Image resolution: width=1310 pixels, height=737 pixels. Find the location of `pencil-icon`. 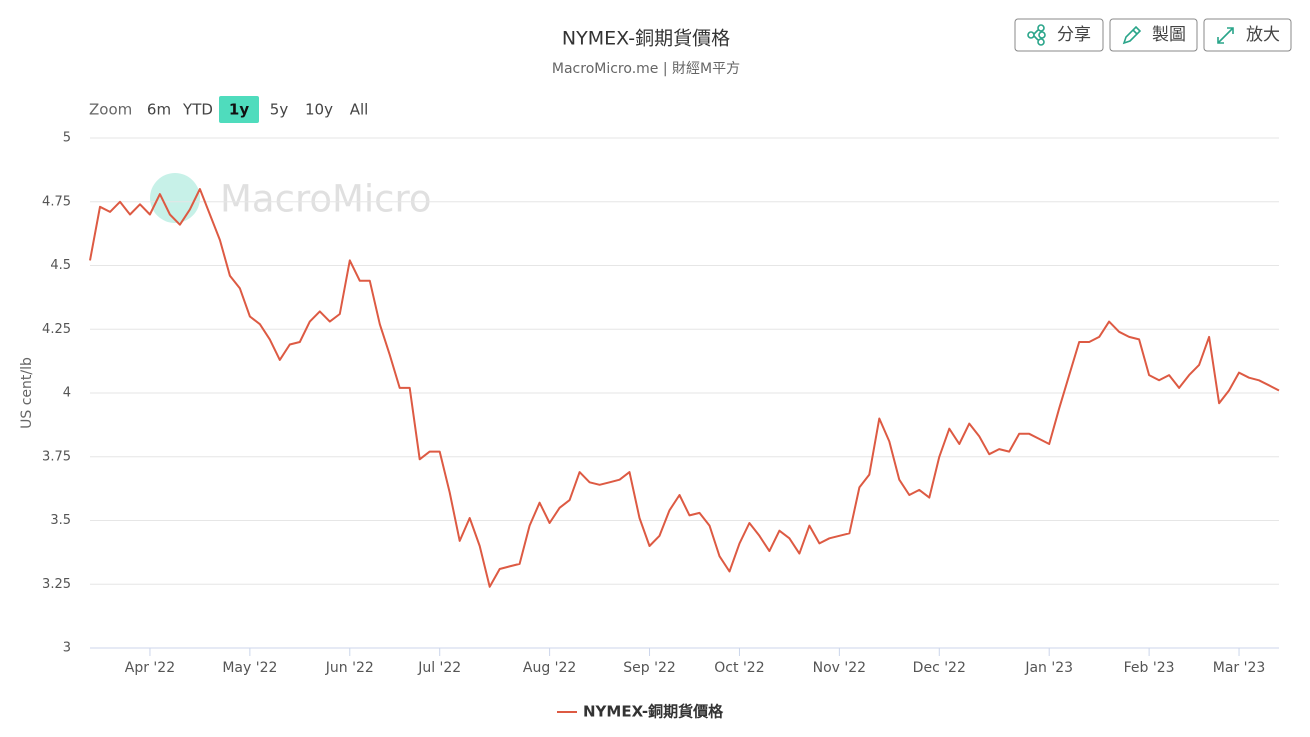

pencil-icon is located at coordinates (1132, 35).